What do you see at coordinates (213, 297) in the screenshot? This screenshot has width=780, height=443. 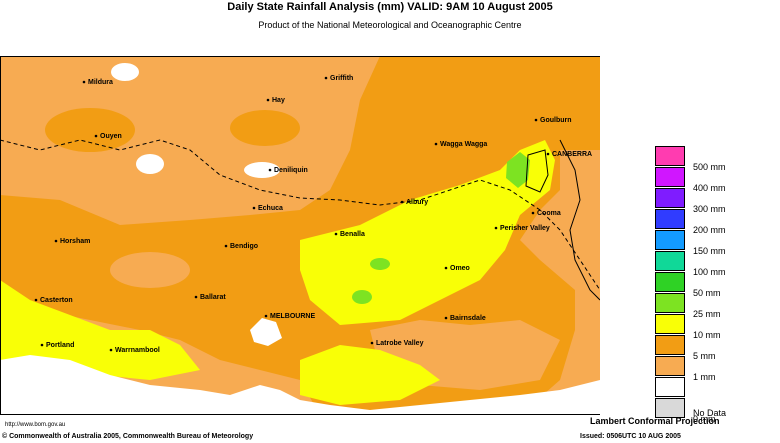 I see `town-label: Ballarat` at bounding box center [213, 297].